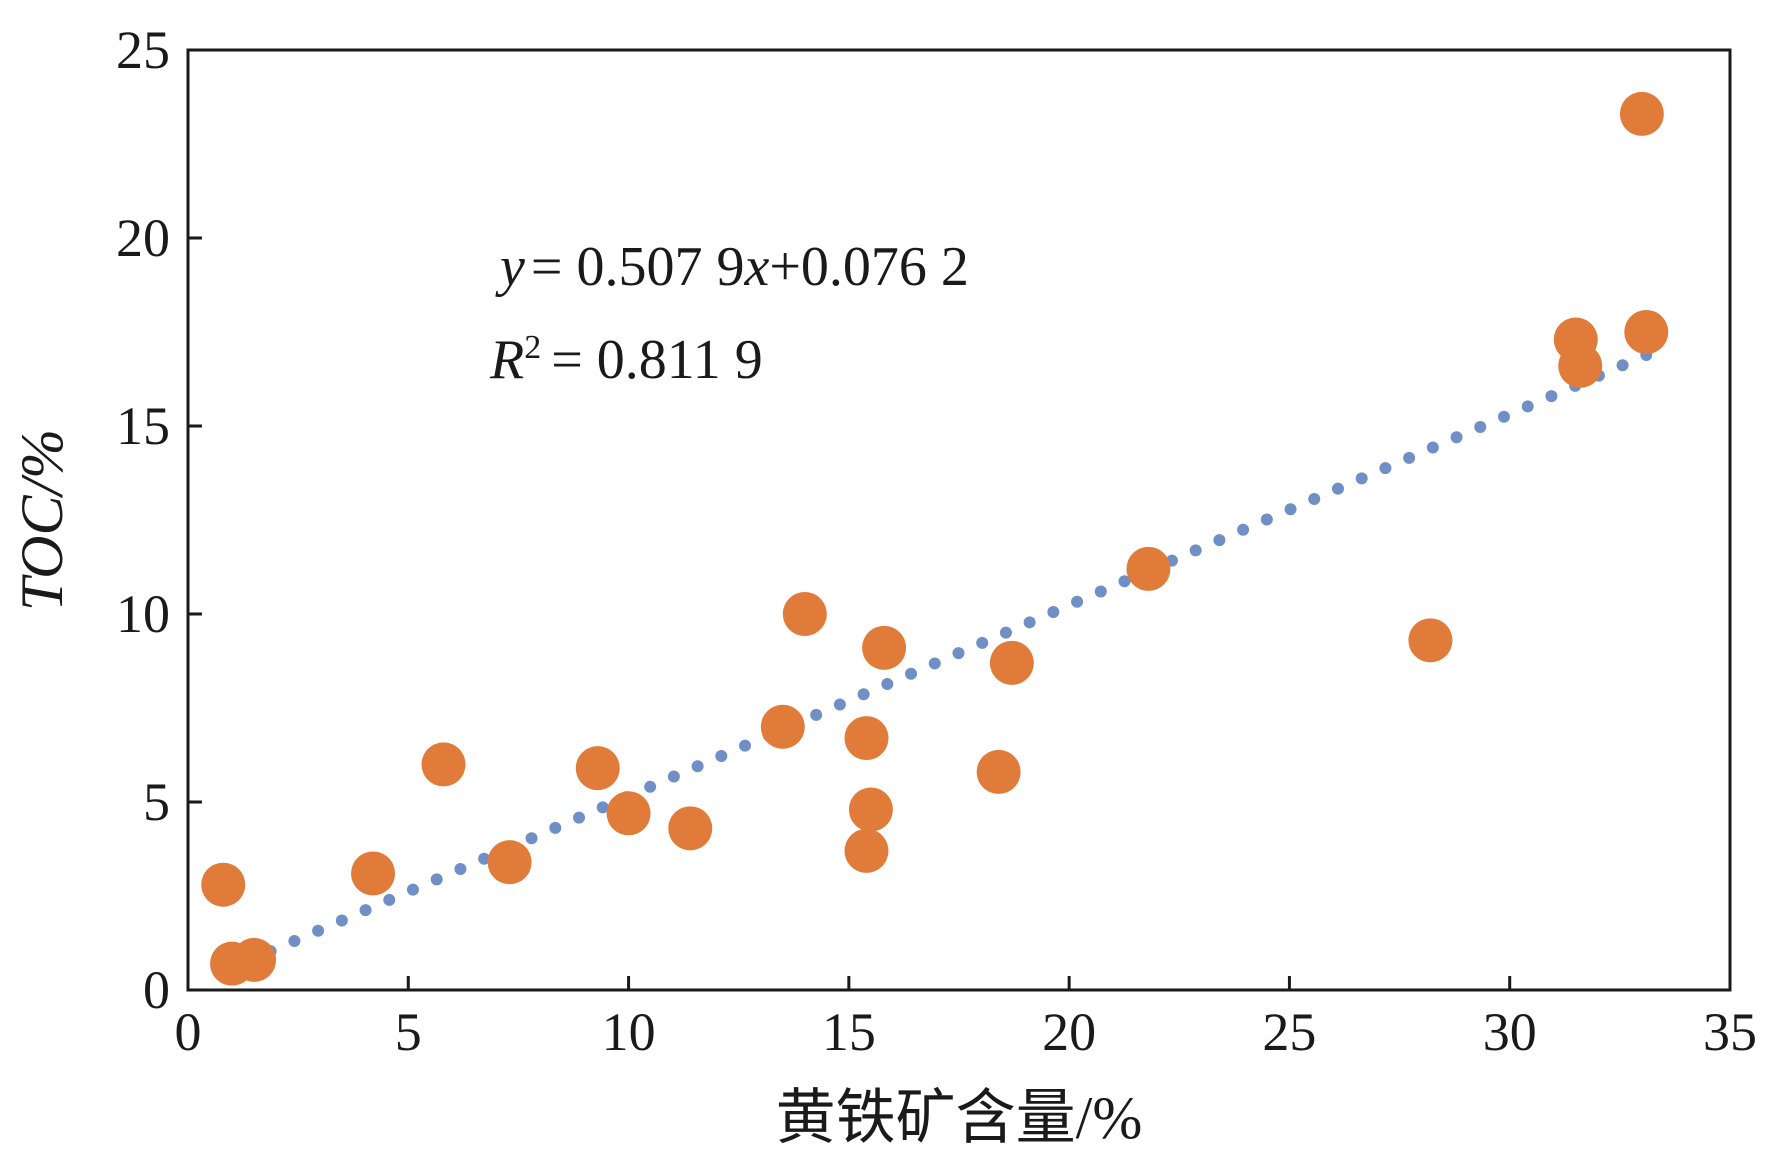 Image resolution: width=1772 pixels, height=1149 pixels. Describe the element at coordinates (959, 1117) in the screenshot. I see `x-axis-title: 黄铁矿含量/%` at that location.